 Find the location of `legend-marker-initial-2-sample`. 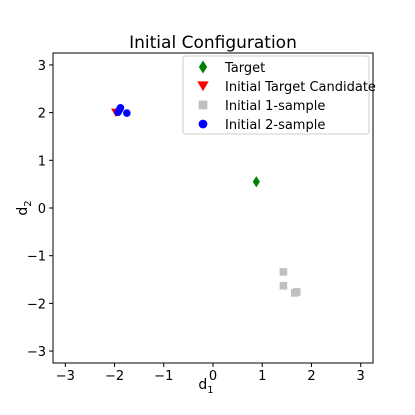

legend-marker-initial-2-sample is located at coordinates (203, 124).